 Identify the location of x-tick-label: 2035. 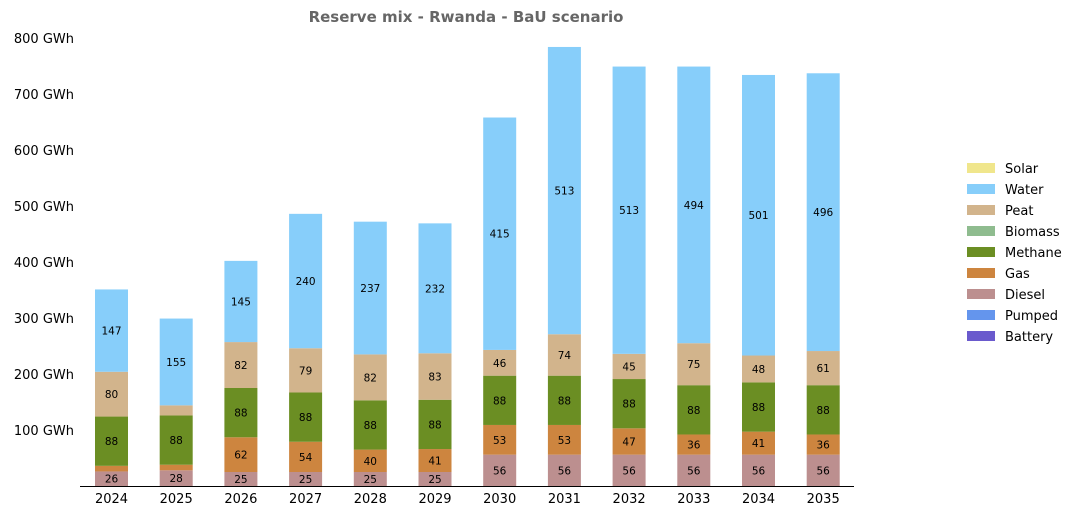
(823, 499).